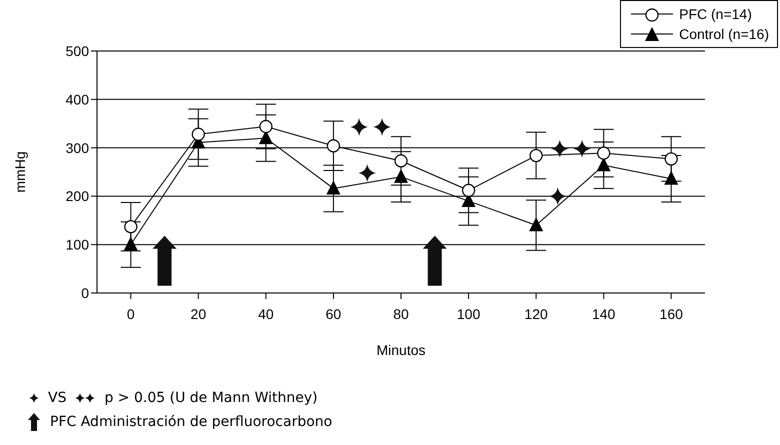  What do you see at coordinates (130, 314) in the screenshot?
I see `x-tick-label: 0` at bounding box center [130, 314].